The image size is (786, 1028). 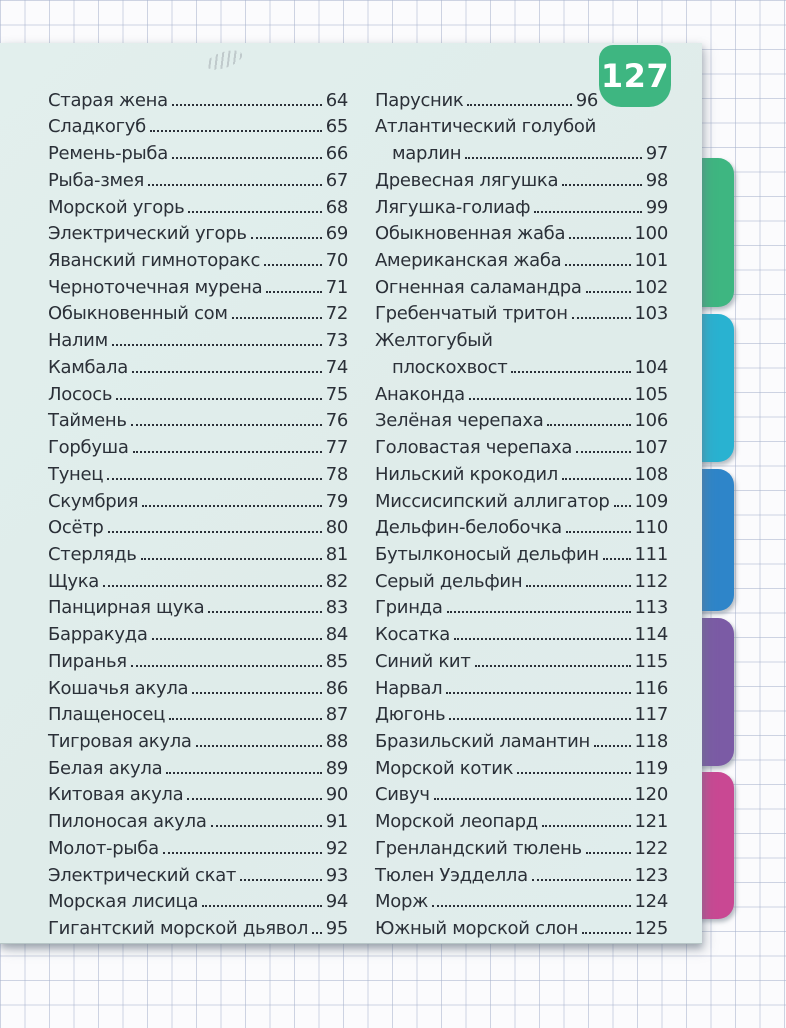 What do you see at coordinates (138, 314) in the screenshot?
I see `entry-title: Обыкновенный сом` at bounding box center [138, 314].